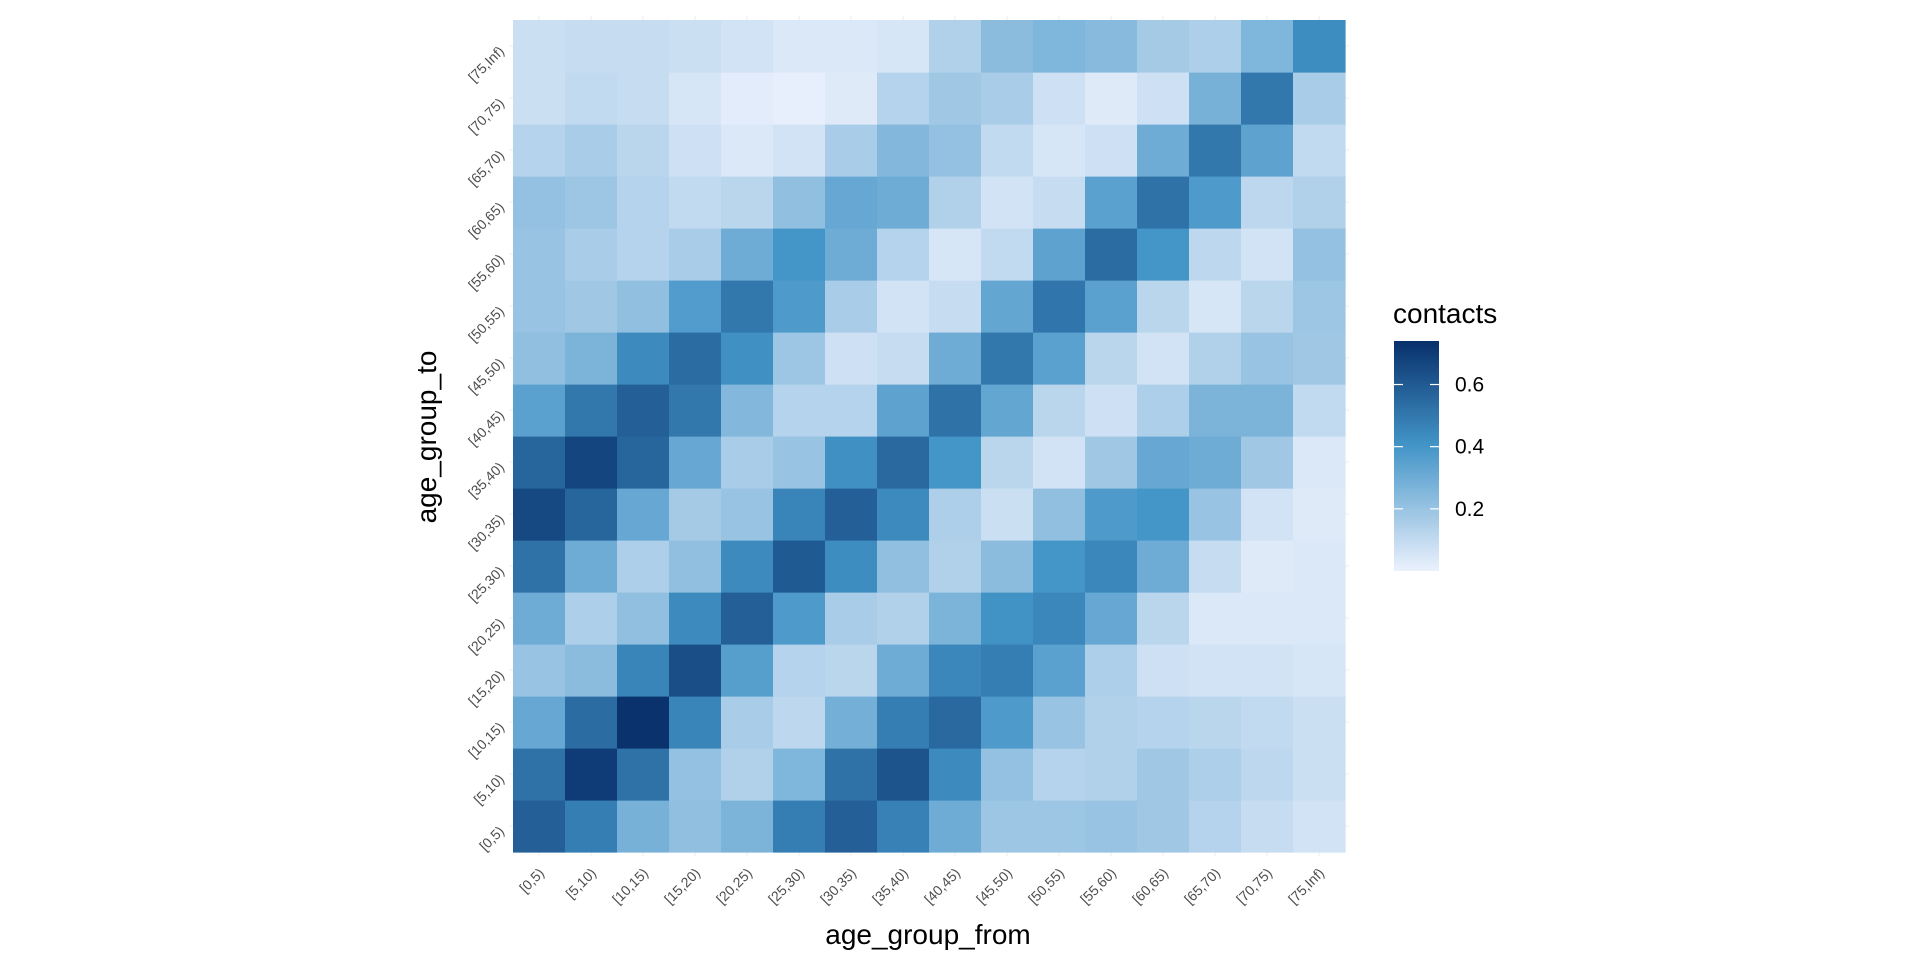  What do you see at coordinates (491, 838) in the screenshot?
I see `y-tick-label: [0,5)` at bounding box center [491, 838].